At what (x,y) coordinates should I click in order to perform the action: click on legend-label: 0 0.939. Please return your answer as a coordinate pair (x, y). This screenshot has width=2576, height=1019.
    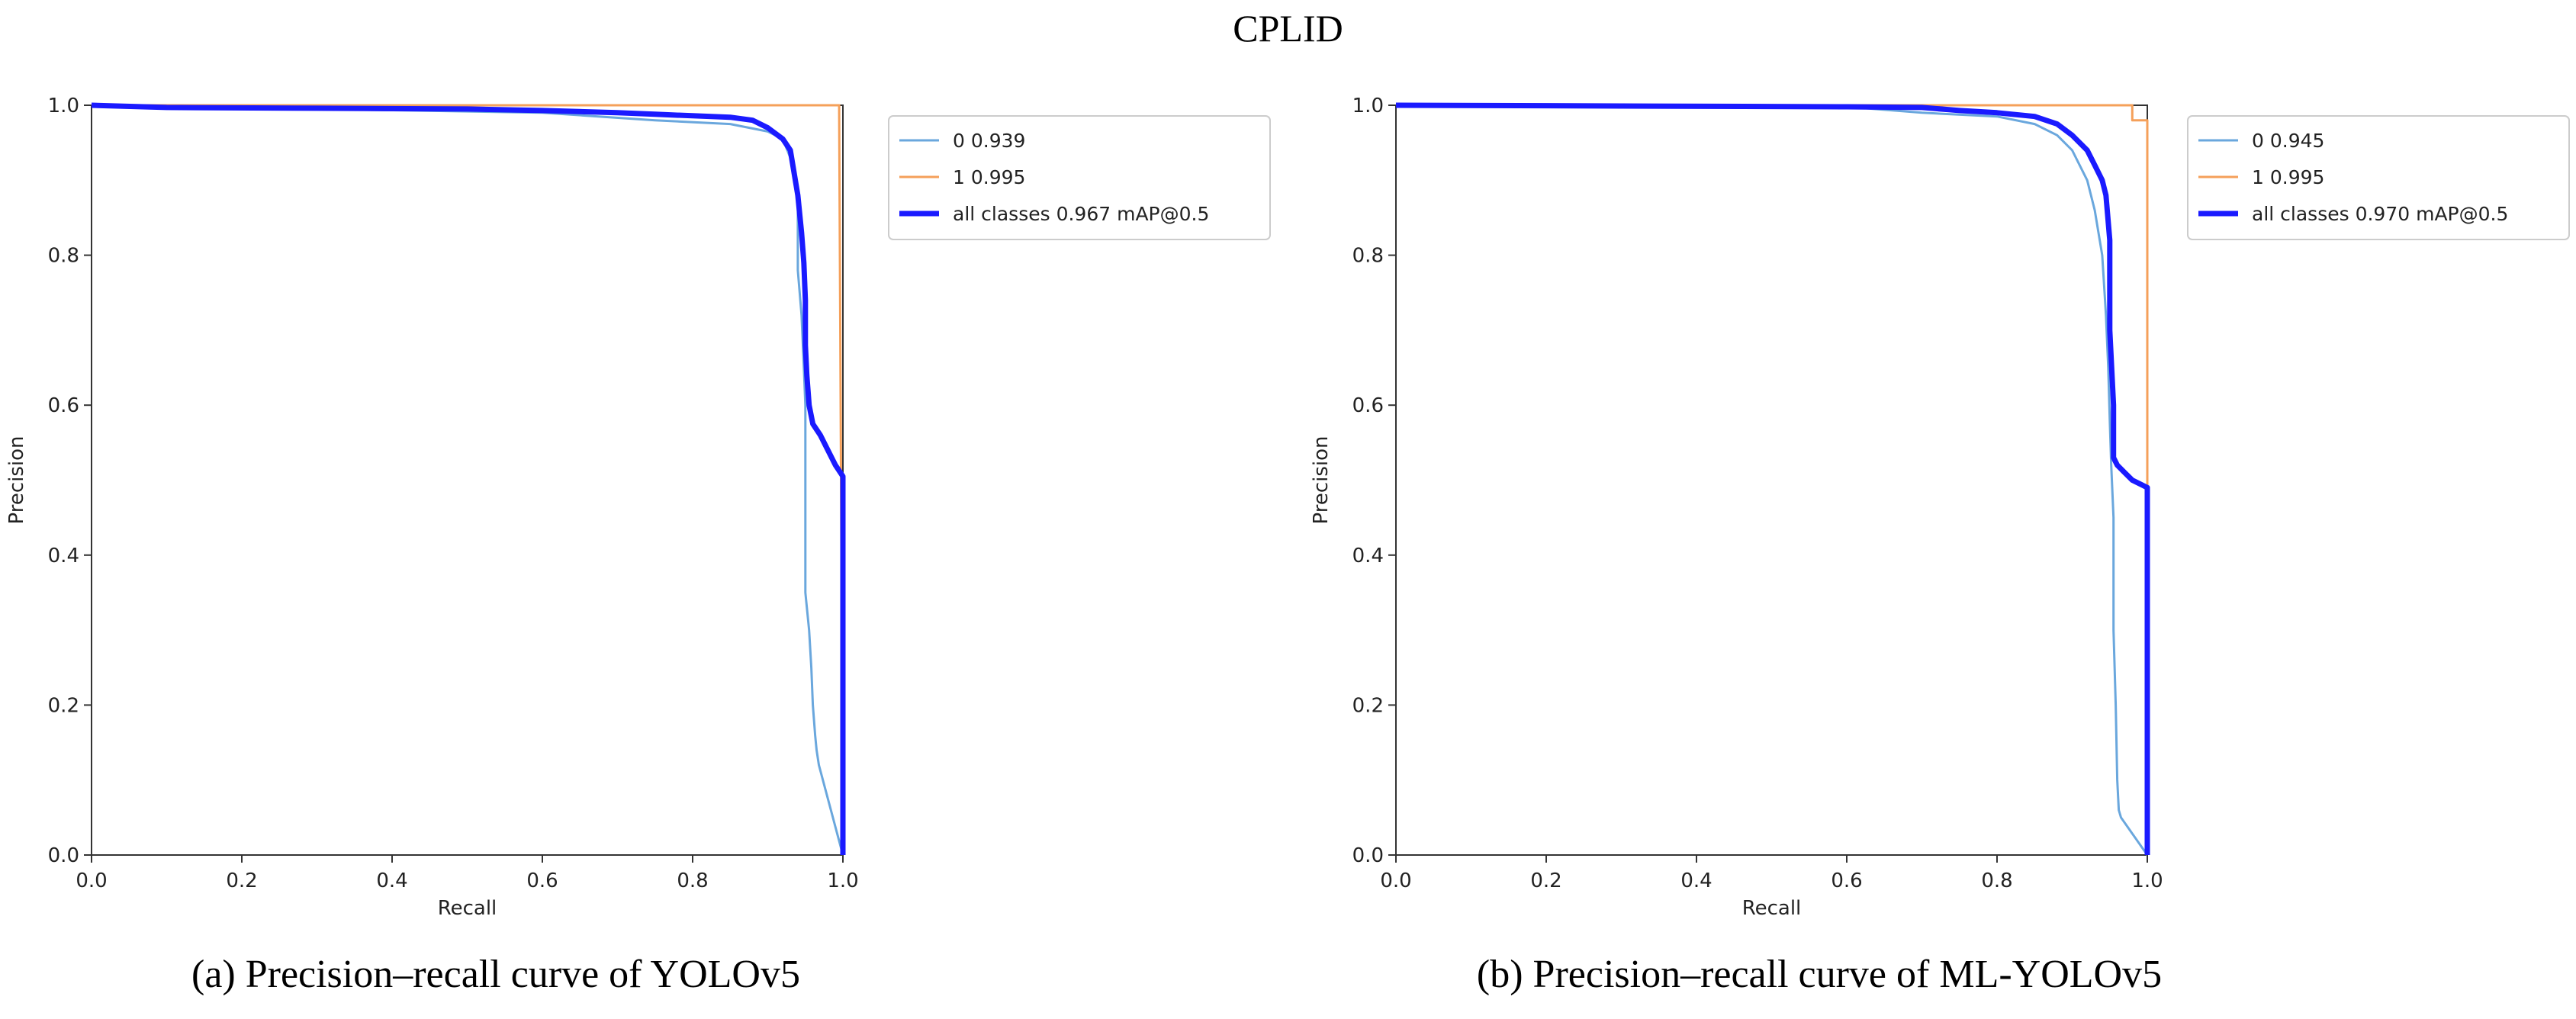
    Looking at the image, I should click on (989, 141).